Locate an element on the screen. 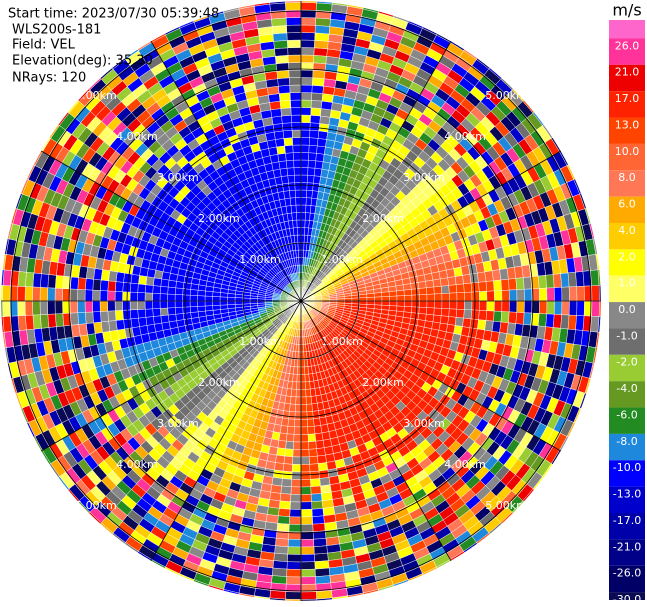 The image size is (647, 607). colorbar-top is located at coordinates (627, 29).